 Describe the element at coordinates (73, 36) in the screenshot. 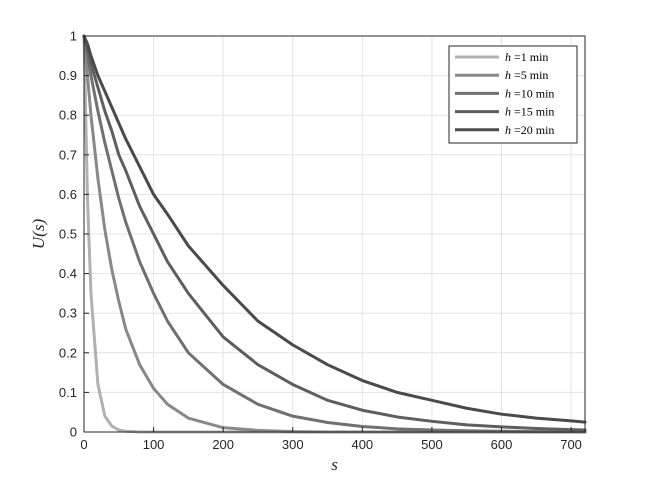

I see `y-tick-label: 1` at that location.